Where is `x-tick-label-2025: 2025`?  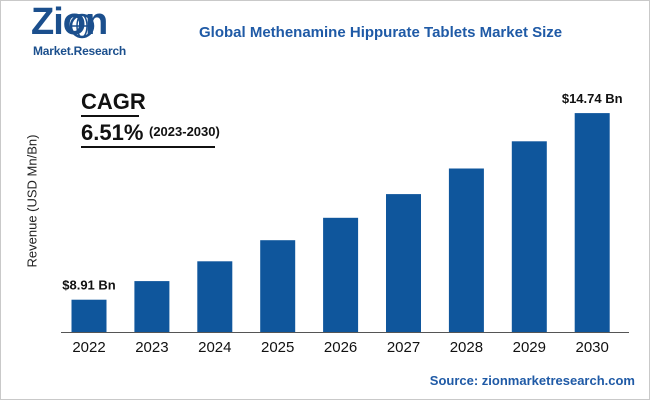
x-tick-label-2025: 2025 is located at coordinates (277, 347).